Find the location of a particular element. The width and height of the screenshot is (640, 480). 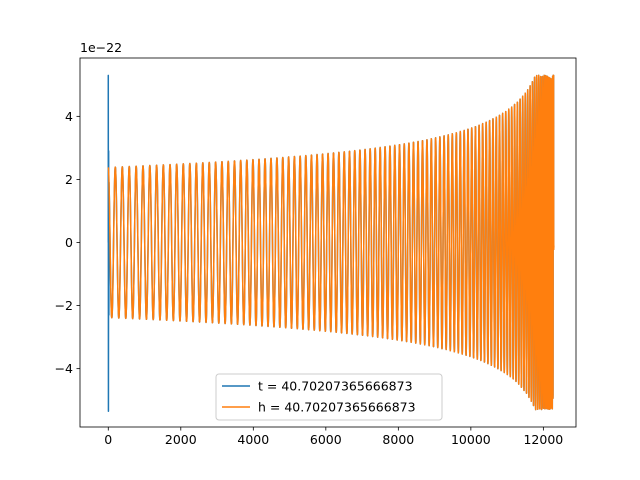

x-tick-label: 12000 is located at coordinates (543, 439).